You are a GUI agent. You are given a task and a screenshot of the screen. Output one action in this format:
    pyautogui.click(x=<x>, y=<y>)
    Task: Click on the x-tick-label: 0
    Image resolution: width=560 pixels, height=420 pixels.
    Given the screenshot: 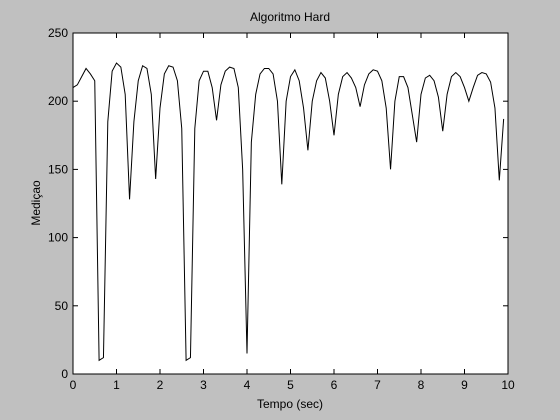 What is the action you would take?
    pyautogui.click(x=73, y=385)
    